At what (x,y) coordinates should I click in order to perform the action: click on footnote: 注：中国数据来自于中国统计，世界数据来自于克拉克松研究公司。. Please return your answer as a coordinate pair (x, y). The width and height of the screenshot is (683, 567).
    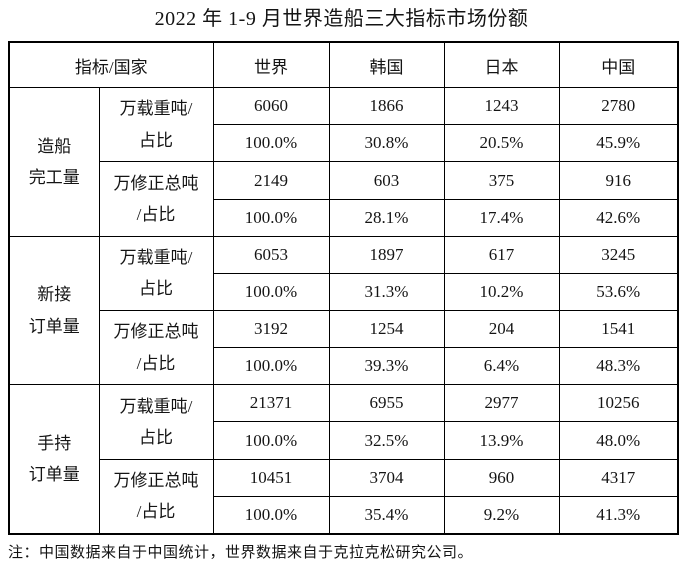
    Looking at the image, I should click on (241, 553).